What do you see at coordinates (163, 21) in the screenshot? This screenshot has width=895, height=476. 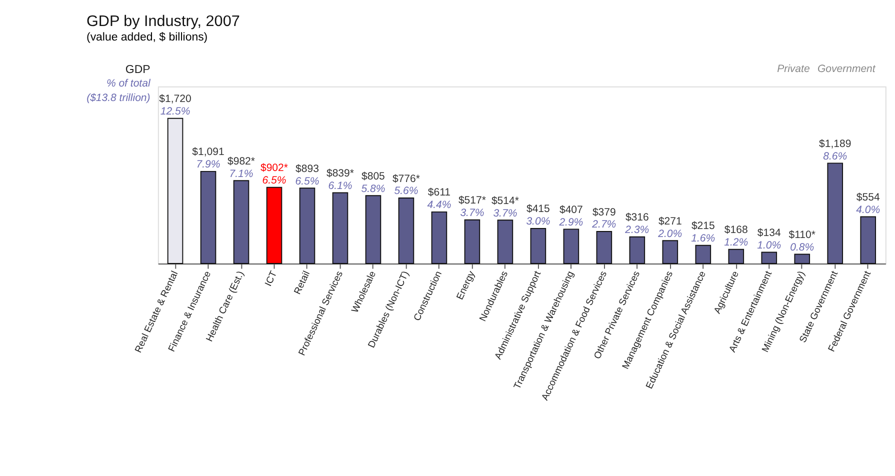 I see `chart-title: GDP by Industry, 2007` at bounding box center [163, 21].